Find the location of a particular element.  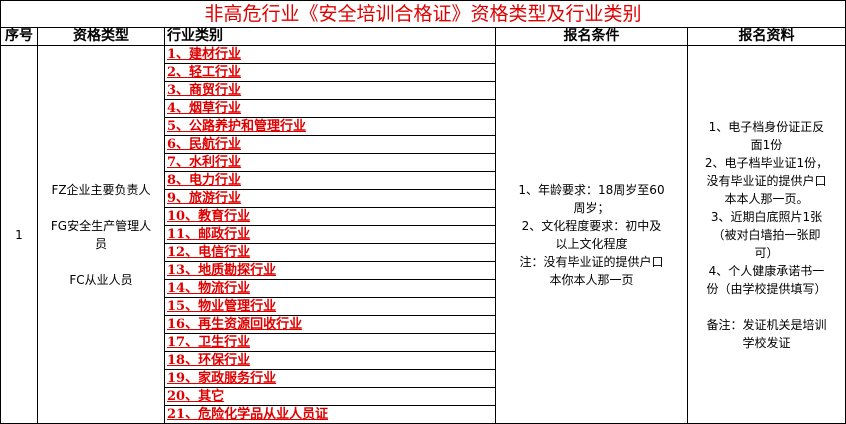

text-line: 本本人那一页。 is located at coordinates (766, 198).